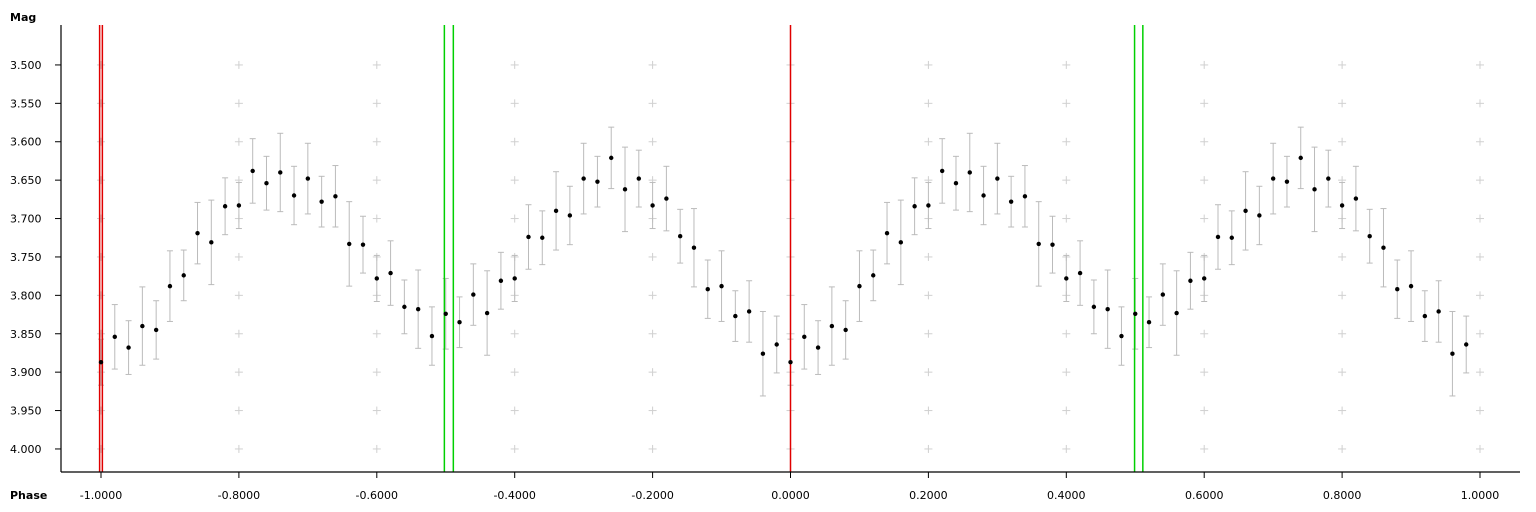  Describe the element at coordinates (23, 17) in the screenshot. I see `y-axis-title: Mag` at that location.